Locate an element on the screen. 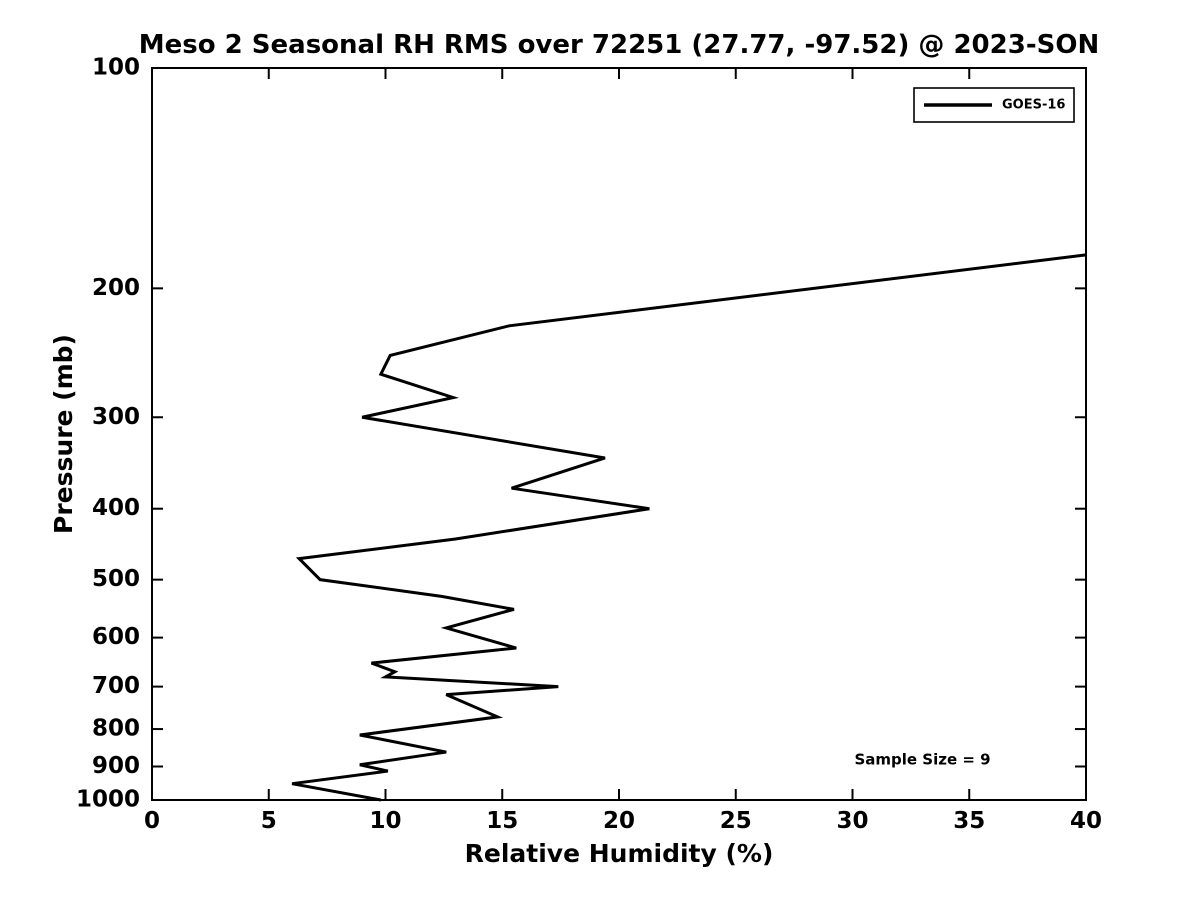 Image resolution: width=1200 pixels, height=900 pixels. y-tick-label: 300 is located at coordinates (116, 417).